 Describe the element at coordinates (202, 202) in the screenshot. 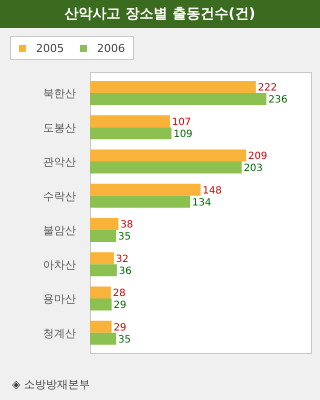

I see `data-label: 134` at that location.